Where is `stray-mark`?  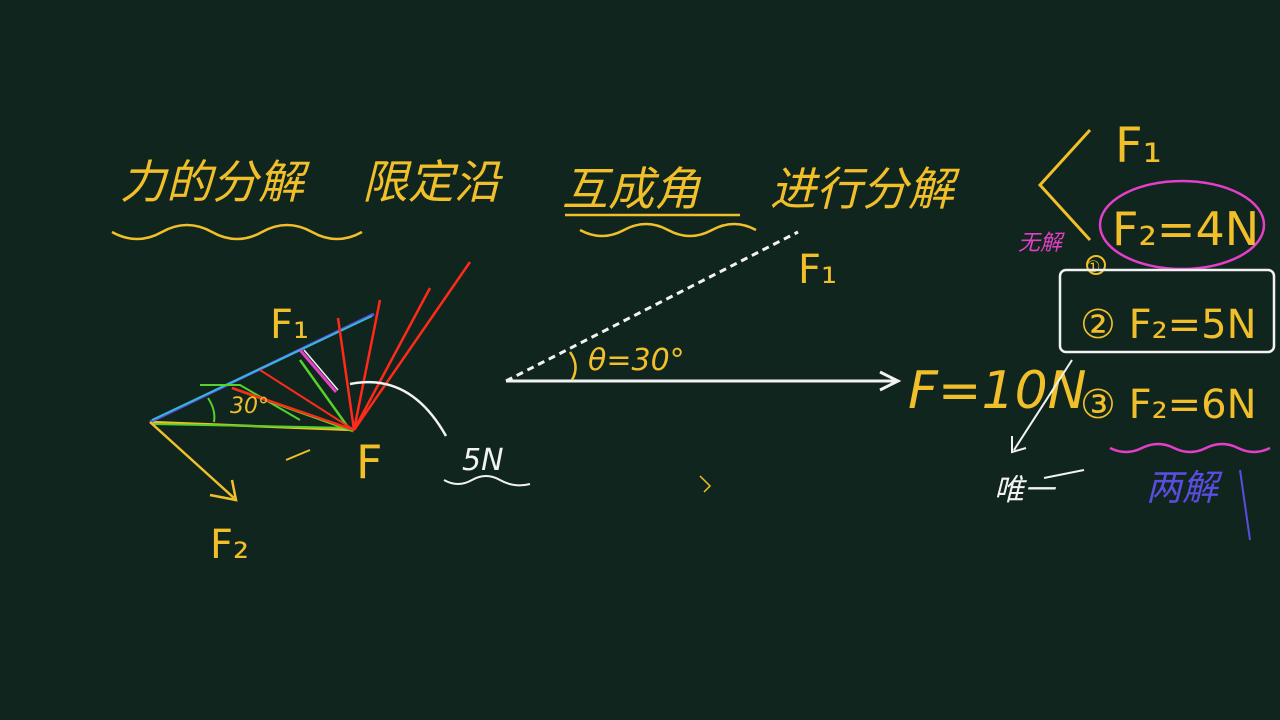
stray-mark is located at coordinates (705, 484).